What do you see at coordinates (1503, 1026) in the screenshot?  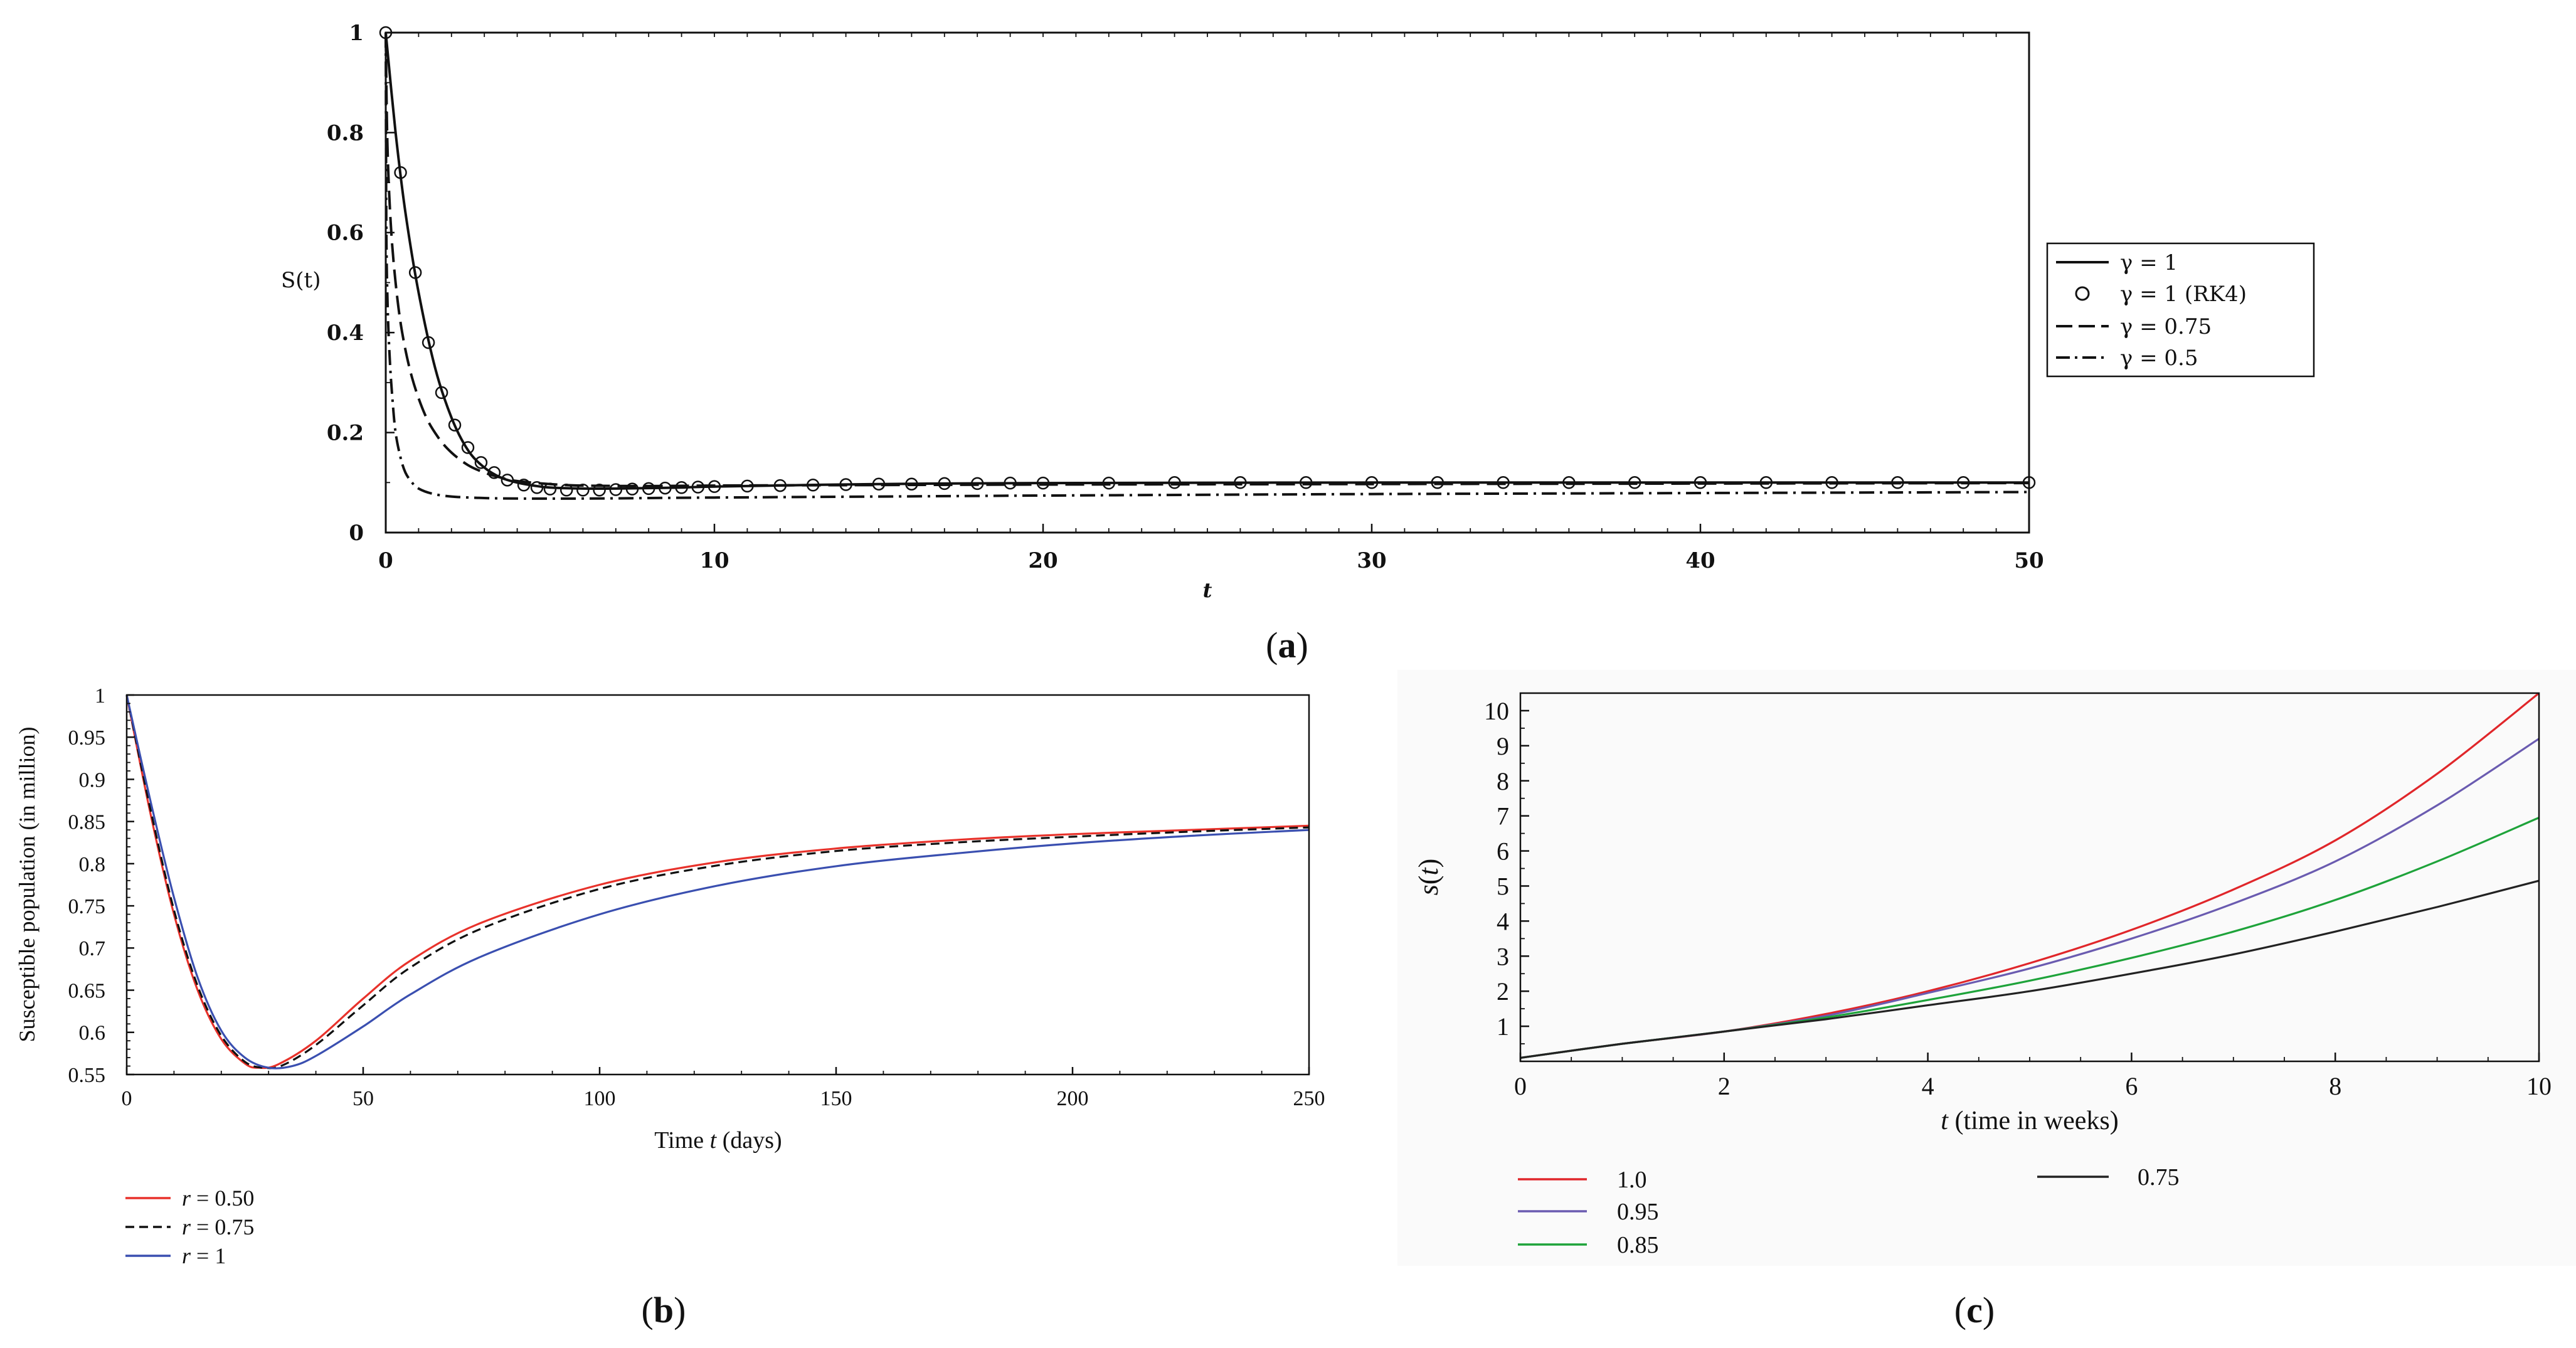 I see `panel-c-ytick-label: 1` at bounding box center [1503, 1026].